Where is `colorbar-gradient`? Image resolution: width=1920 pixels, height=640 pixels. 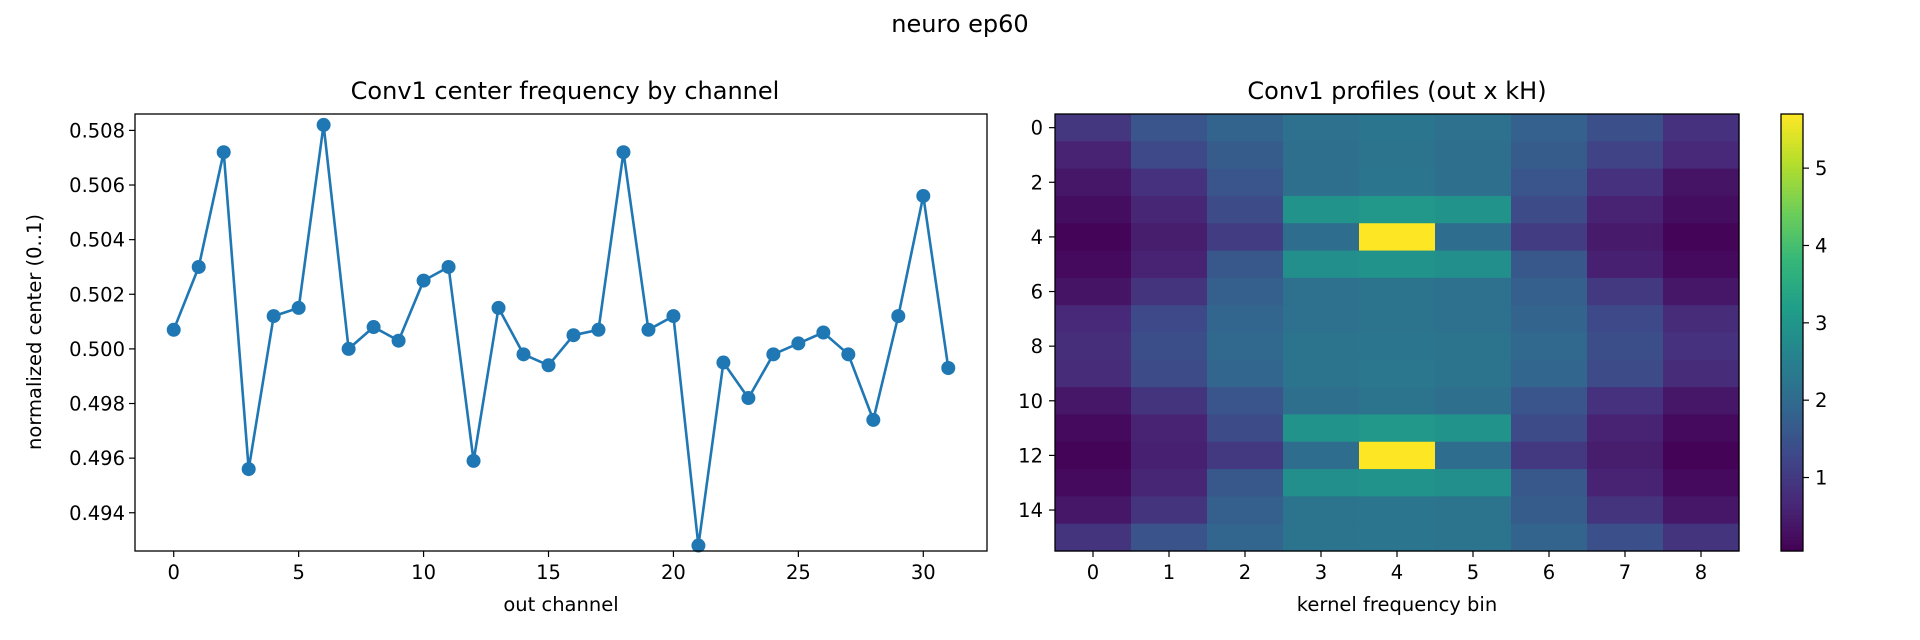 colorbar-gradient is located at coordinates (1792, 333).